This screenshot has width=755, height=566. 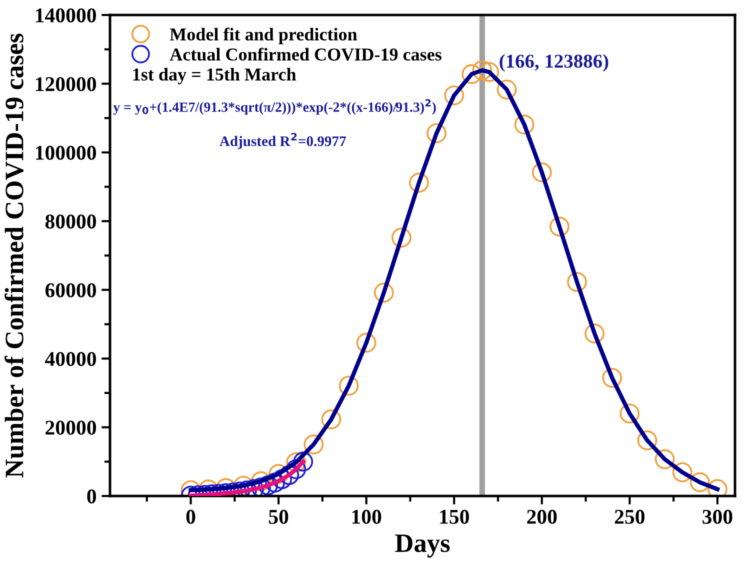 I want to click on y-tick-label: 120000, so click(x=66, y=84).